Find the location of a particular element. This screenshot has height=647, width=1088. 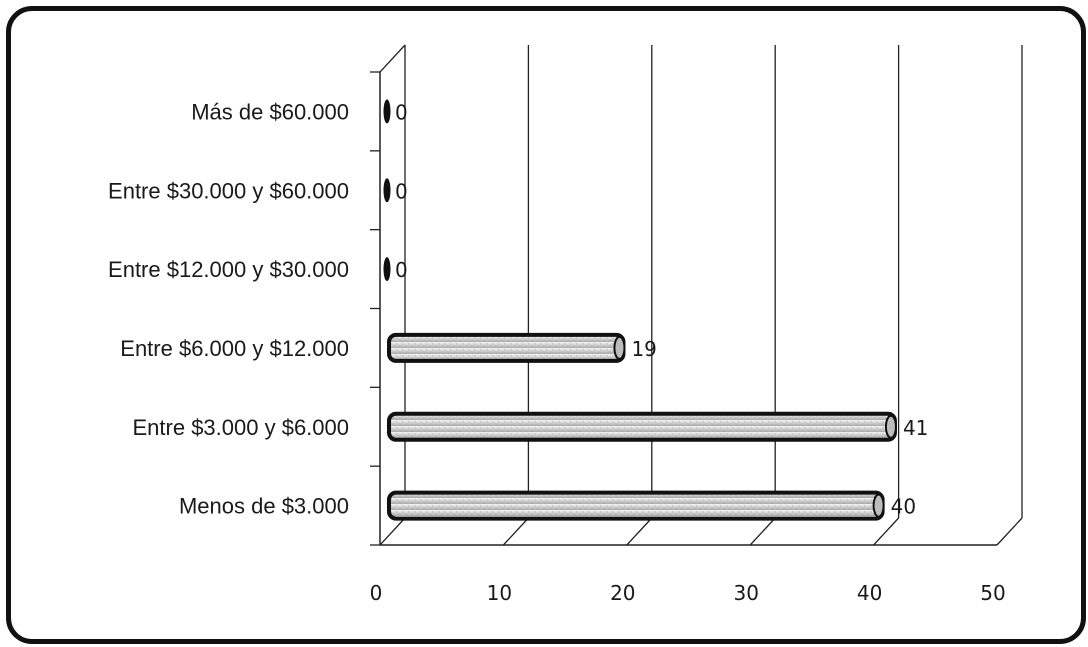

category-label: Entre $6.000 y $12.000 is located at coordinates (234, 348).